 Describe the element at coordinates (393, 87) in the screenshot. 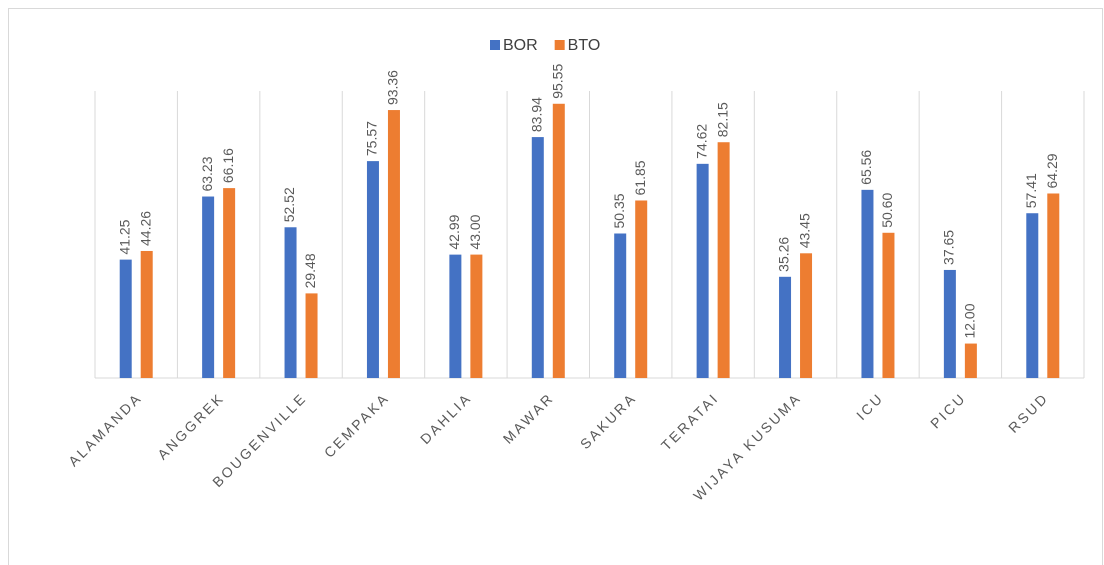

I see `data-label: 93.36` at that location.